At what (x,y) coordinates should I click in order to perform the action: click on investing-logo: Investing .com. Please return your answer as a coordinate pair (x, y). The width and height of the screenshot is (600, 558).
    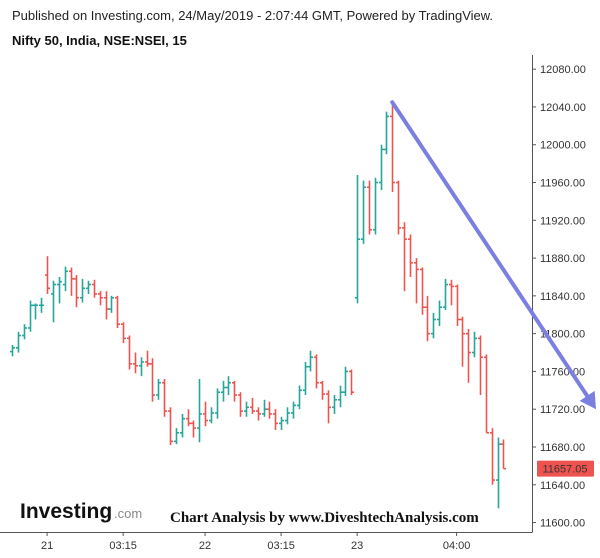
    Looking at the image, I should click on (81, 511).